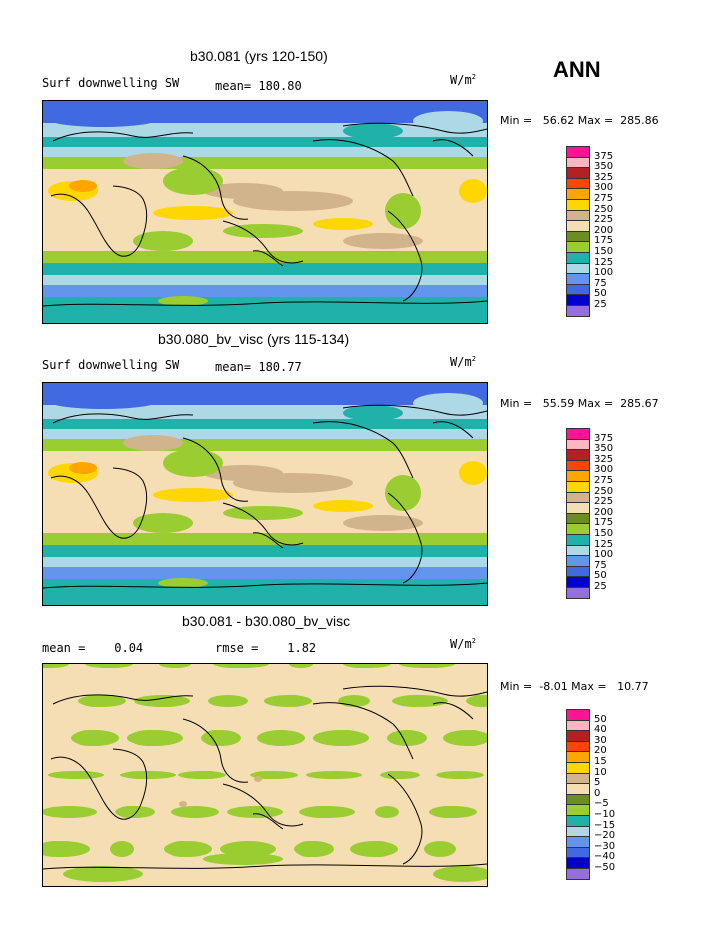  I want to click on colorbar: 50 40 30 20 15 10 5 0 −5 −10 −15 −20 −30 −40 −50, so click(596, 795).